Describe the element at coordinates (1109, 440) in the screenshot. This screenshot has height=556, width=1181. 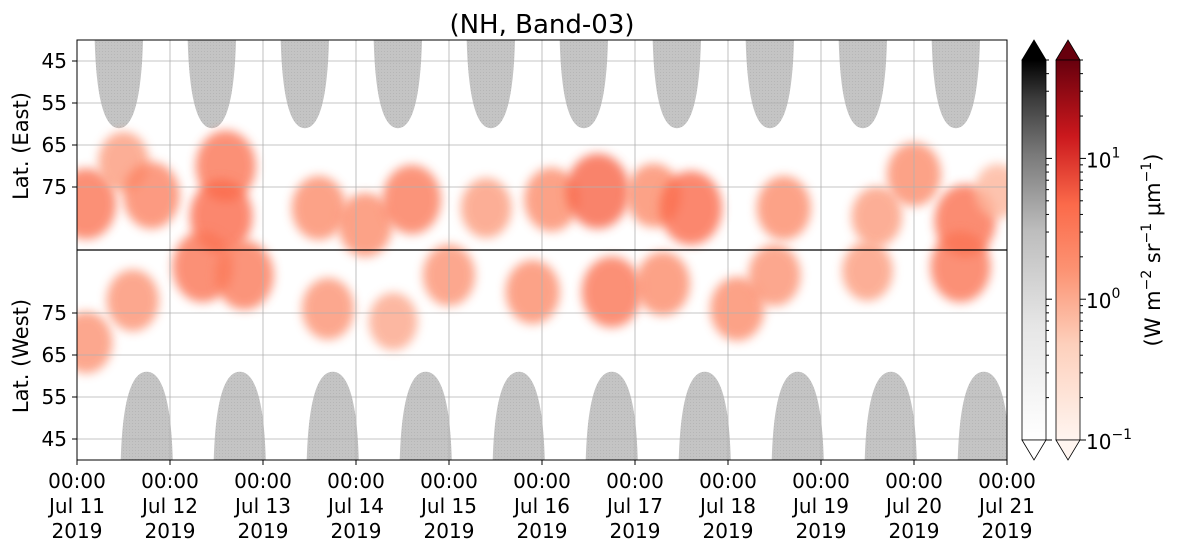
I see `colorbar-tick-label: 10⁻¹` at that location.